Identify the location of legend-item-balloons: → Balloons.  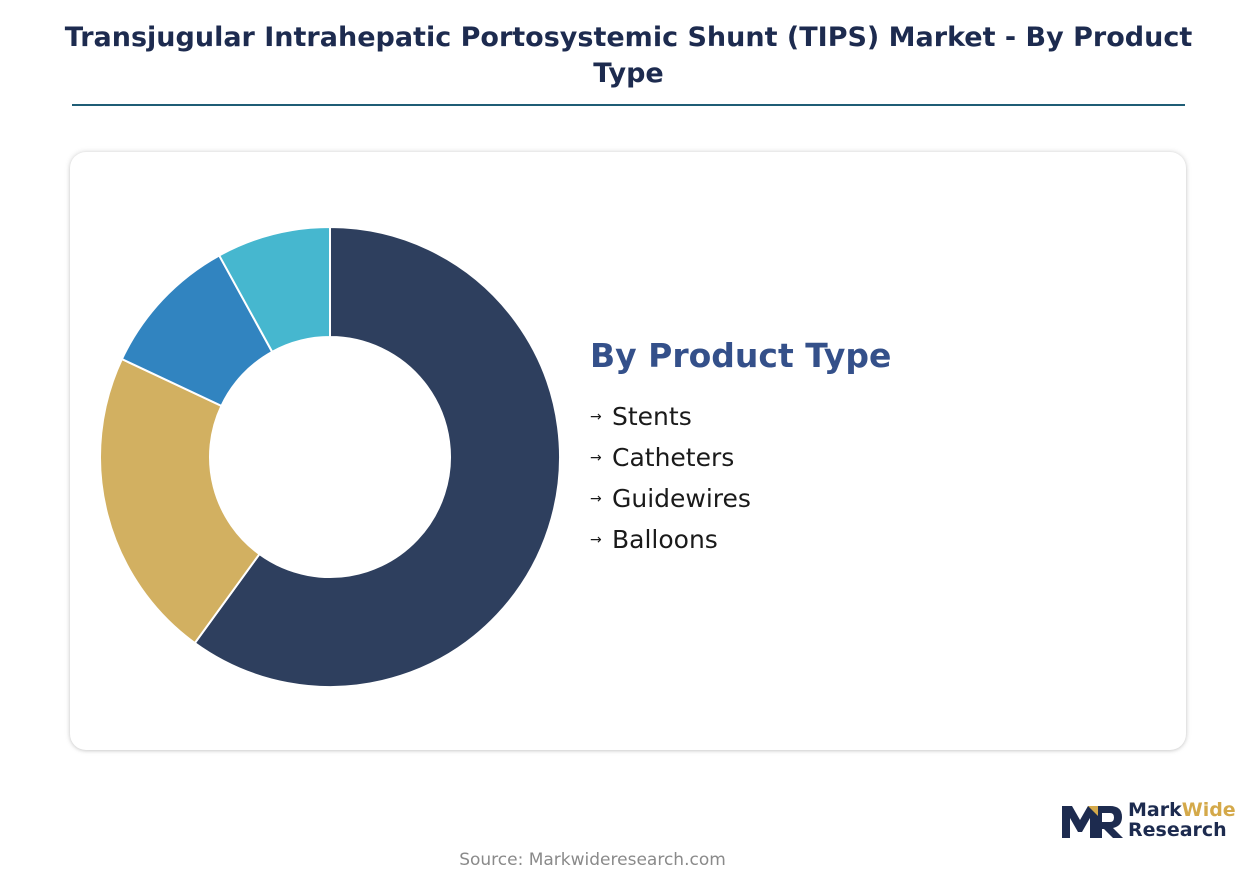
(740, 539).